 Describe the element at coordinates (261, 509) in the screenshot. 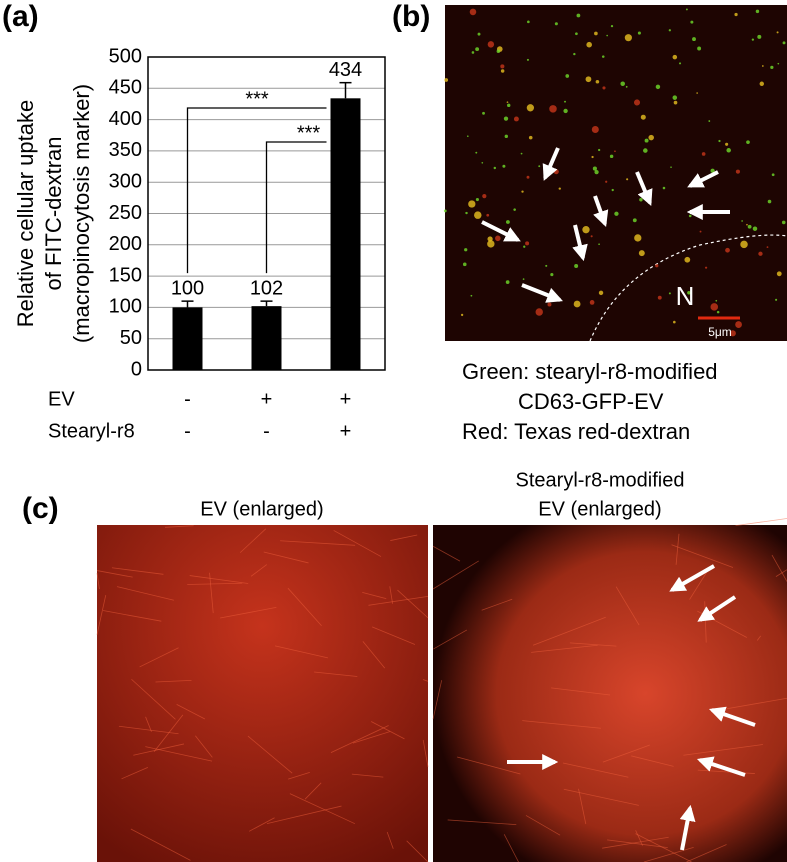

I see `image-title: EV (enlarged)` at that location.